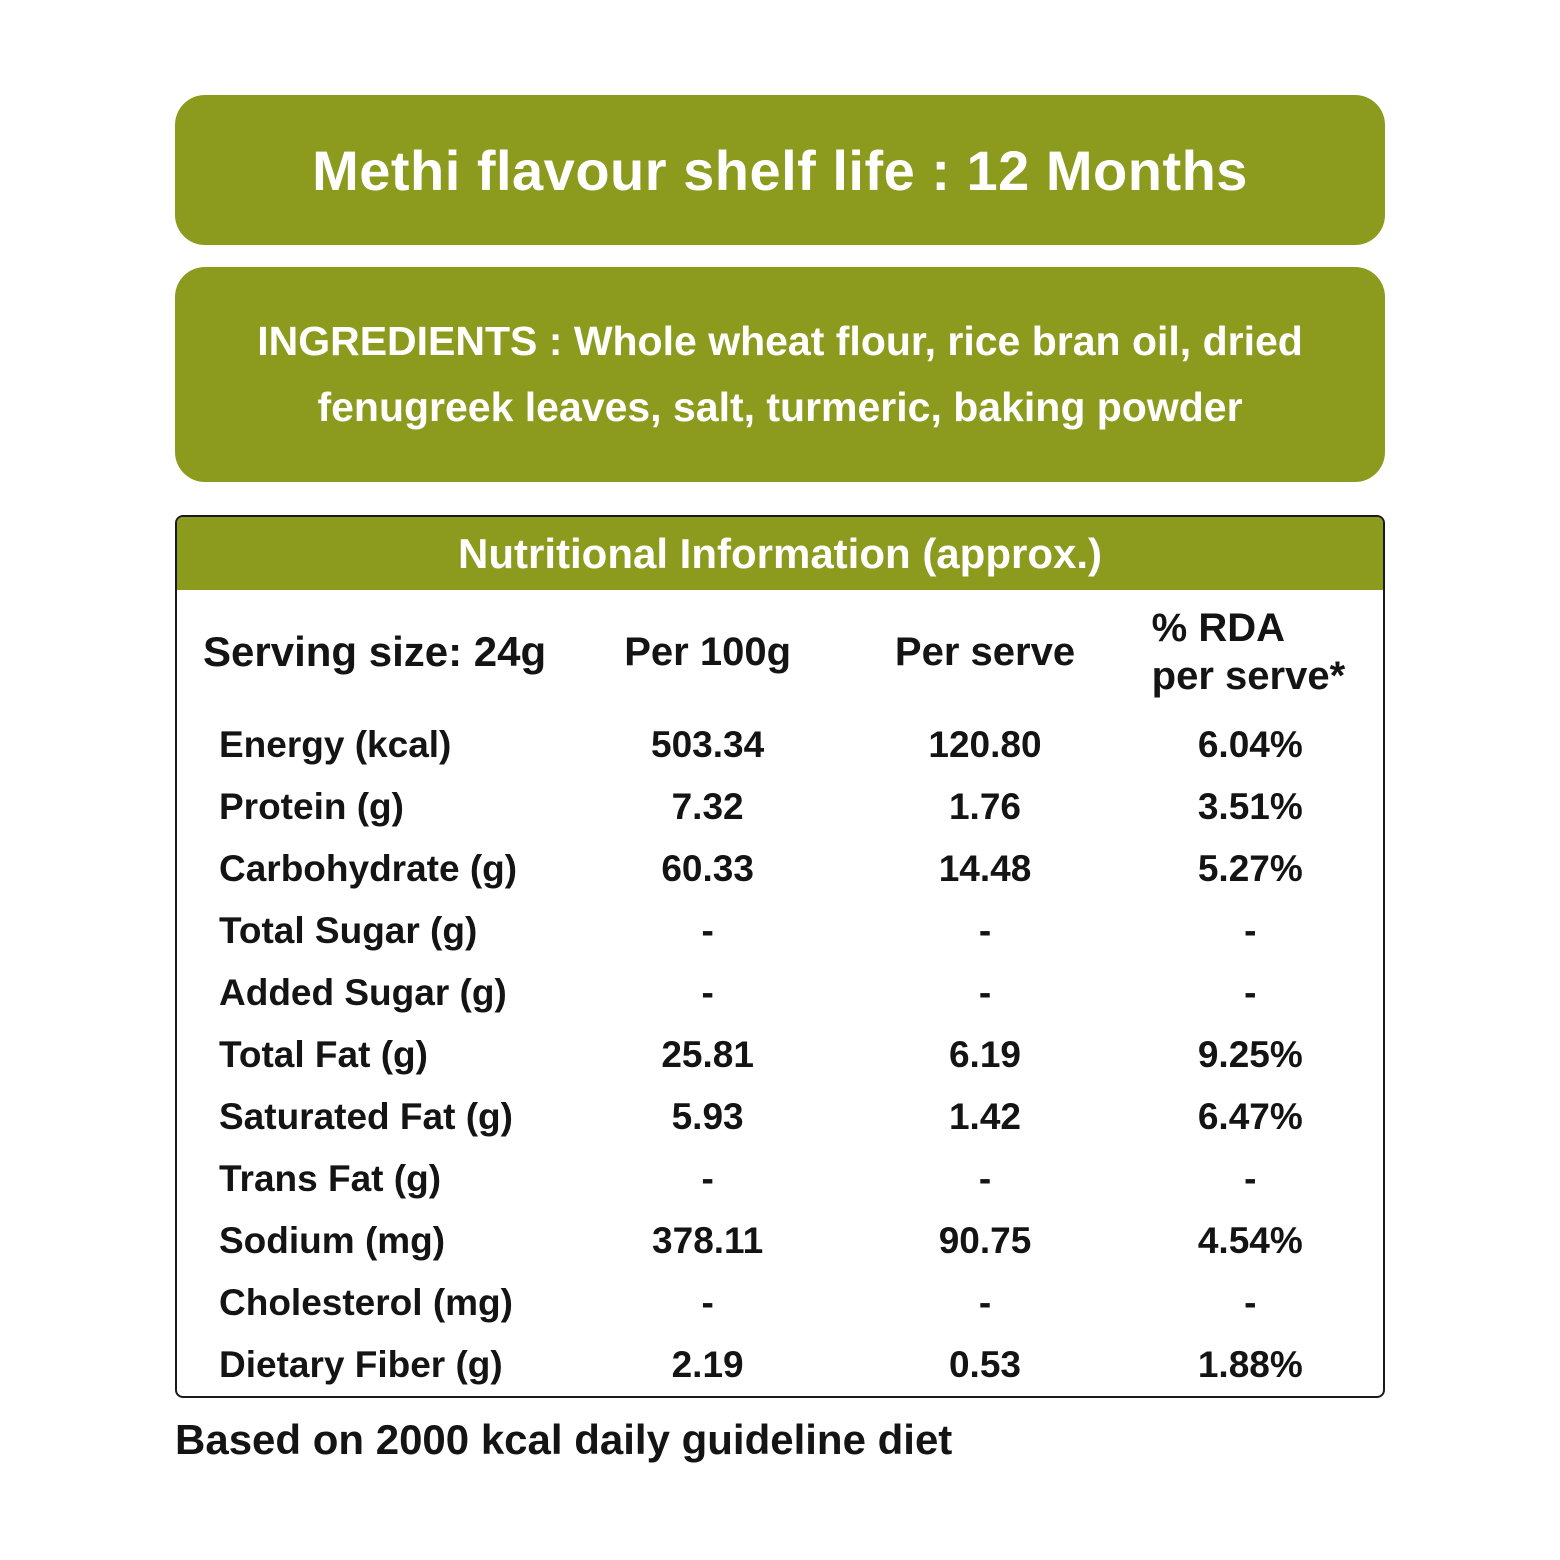 The width and height of the screenshot is (1560, 1560). What do you see at coordinates (366, 1302) in the screenshot?
I see `nutrient-label: Cholesterol (mg)` at bounding box center [366, 1302].